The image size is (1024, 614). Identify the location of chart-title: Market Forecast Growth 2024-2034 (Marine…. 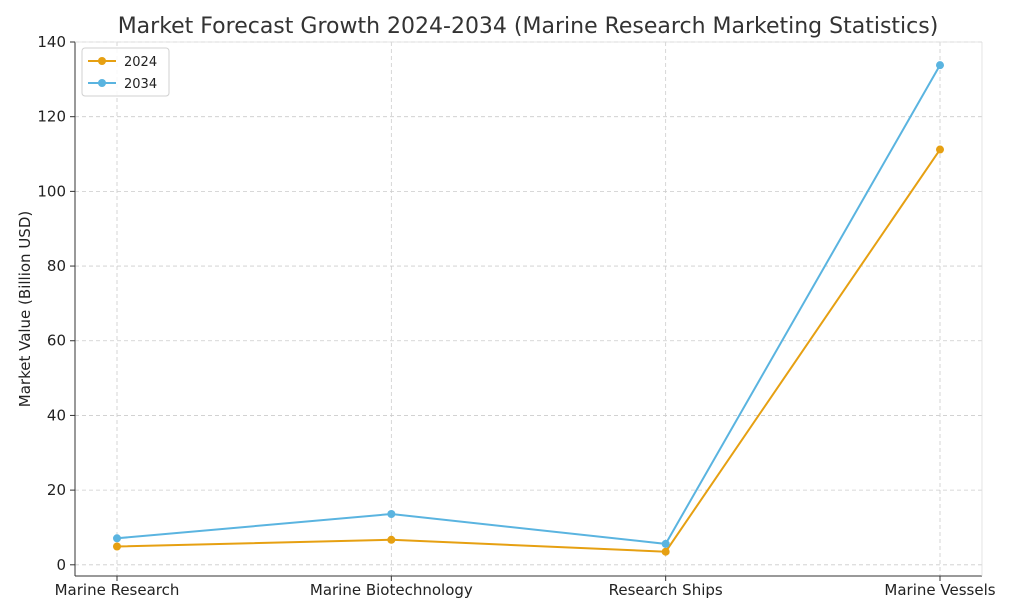
(528, 26).